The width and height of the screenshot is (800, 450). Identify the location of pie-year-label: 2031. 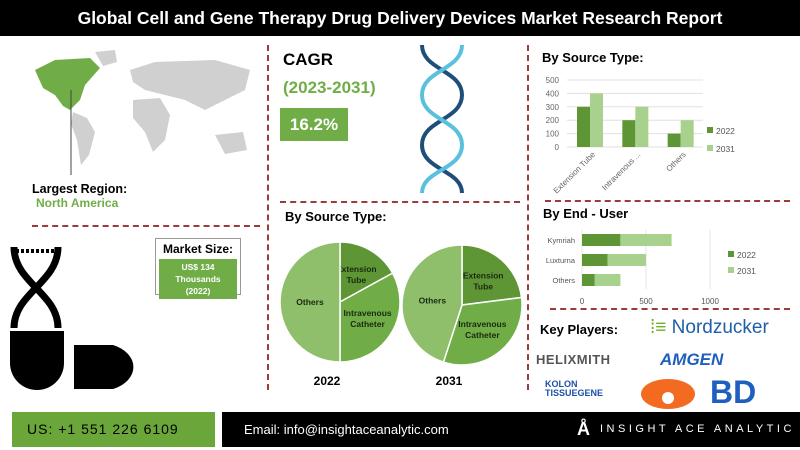
(449, 381).